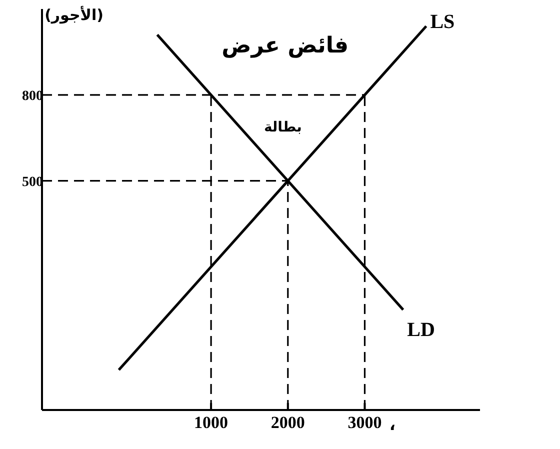 The image size is (560, 449). What do you see at coordinates (74, 14) in the screenshot?
I see `y-axis-title: (الأجور)` at bounding box center [74, 14].